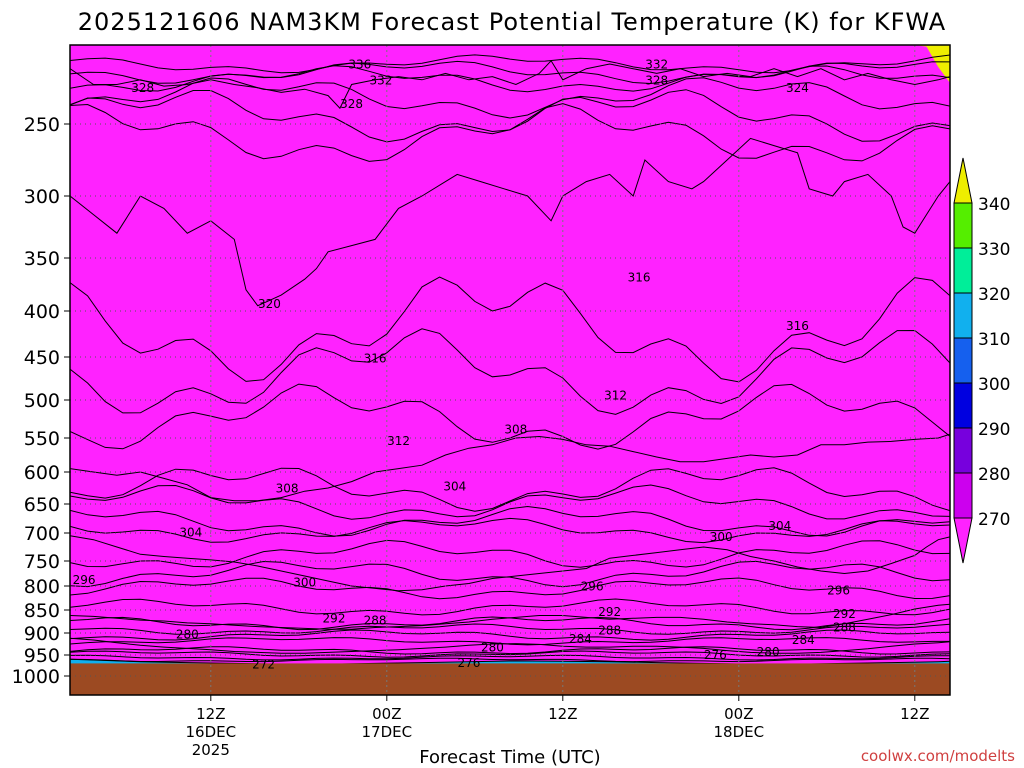  I want to click on contour-label: 336, so click(359, 64).